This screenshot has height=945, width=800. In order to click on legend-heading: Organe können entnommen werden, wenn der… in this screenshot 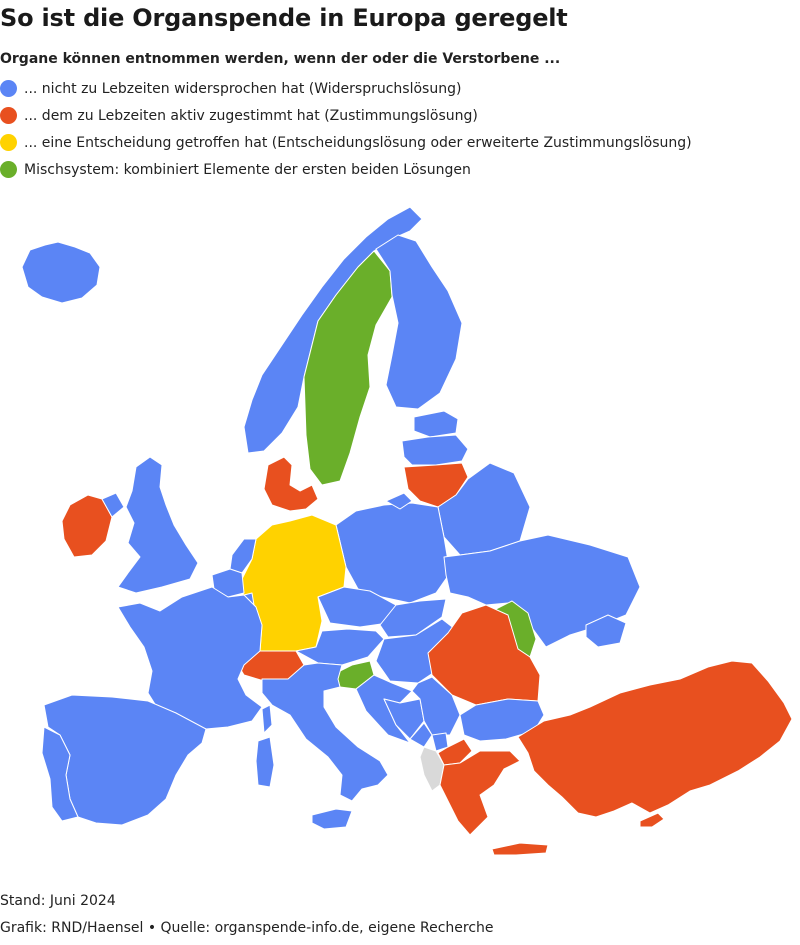, I will do `click(280, 59)`.